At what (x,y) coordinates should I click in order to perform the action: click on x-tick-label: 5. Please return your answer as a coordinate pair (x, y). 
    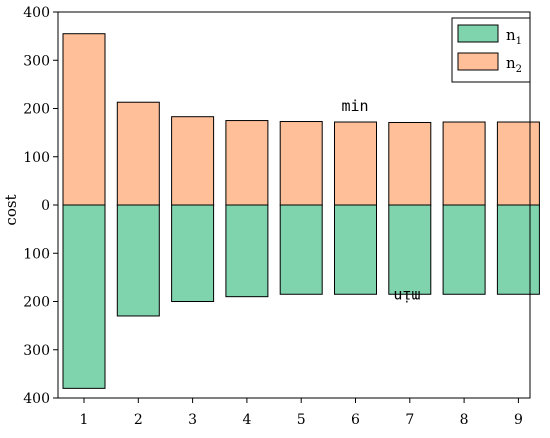
    Looking at the image, I should click on (301, 420).